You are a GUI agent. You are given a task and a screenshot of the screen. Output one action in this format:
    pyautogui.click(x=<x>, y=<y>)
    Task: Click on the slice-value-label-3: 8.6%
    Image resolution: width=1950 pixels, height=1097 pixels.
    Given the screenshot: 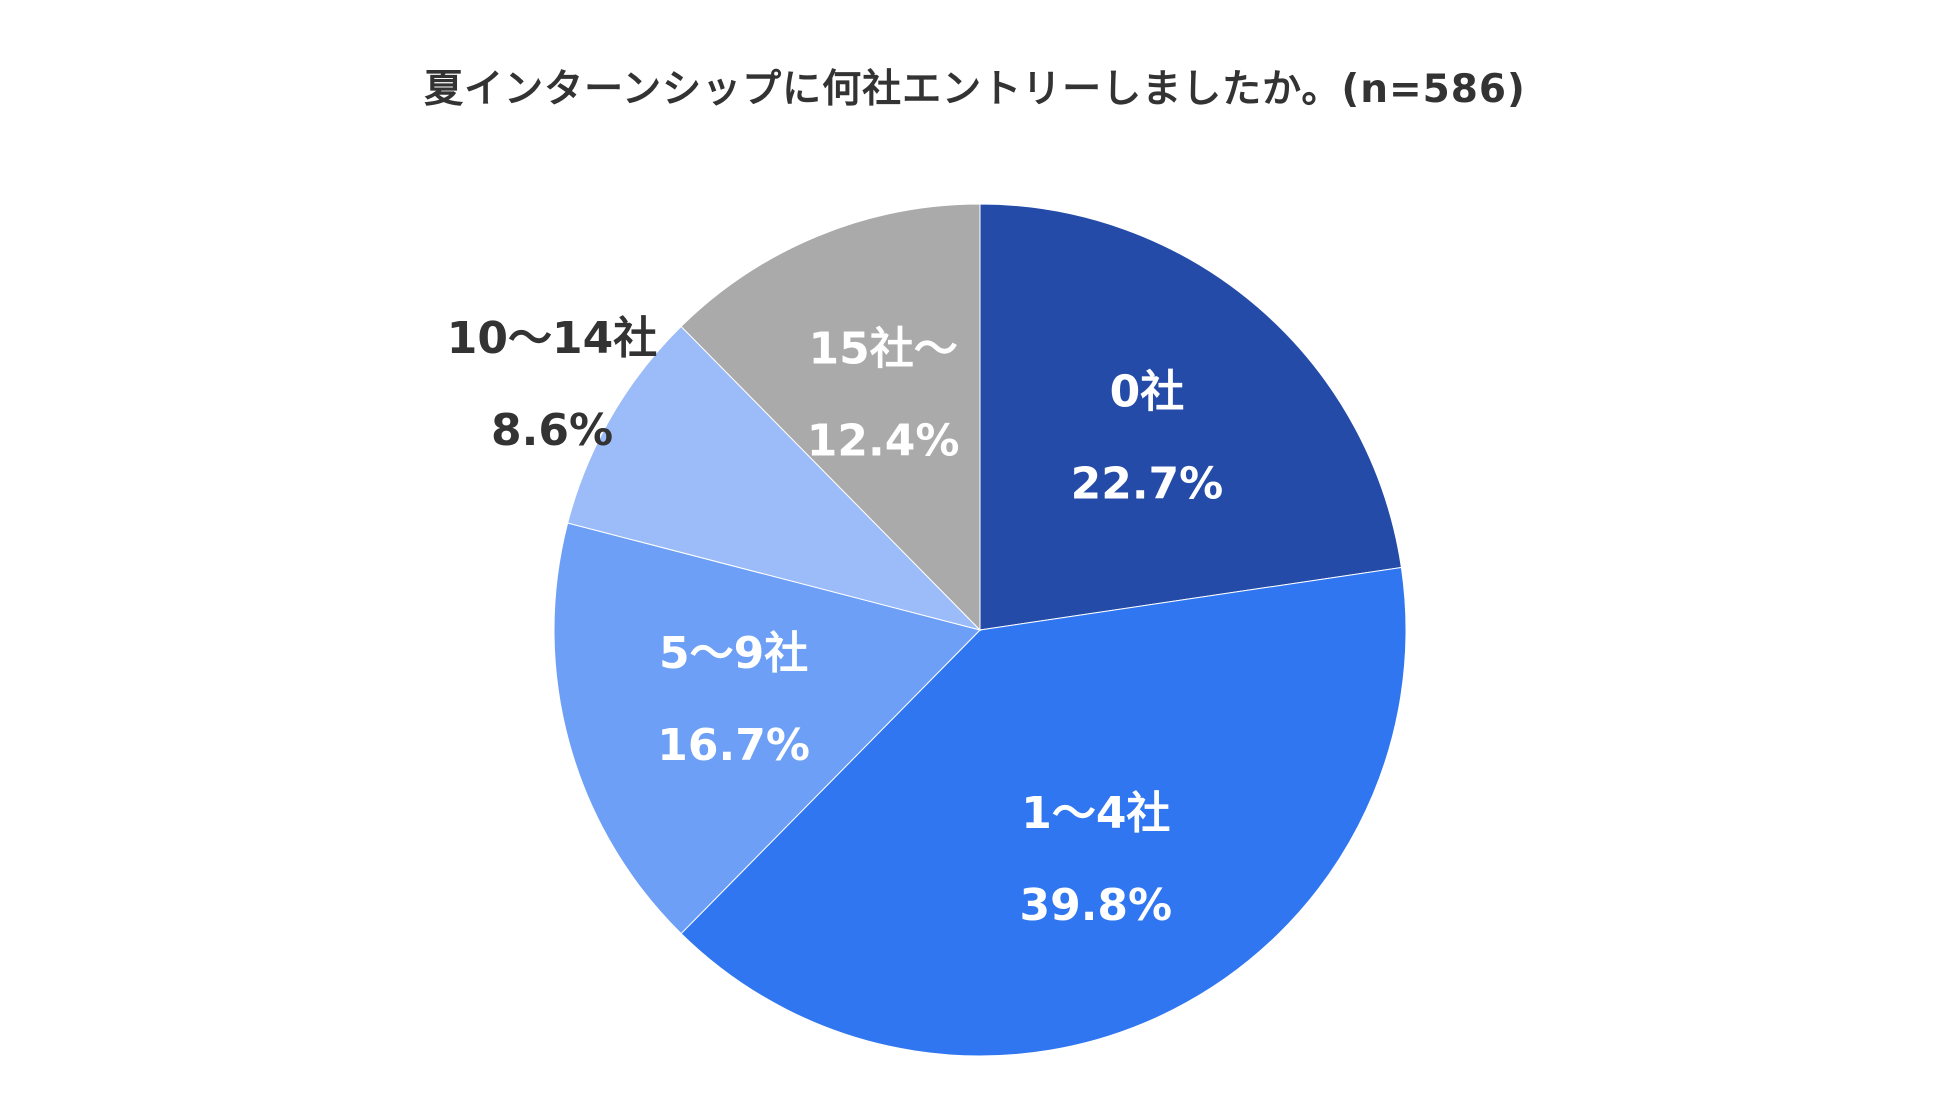 What is the action you would take?
    pyautogui.click(x=552, y=430)
    